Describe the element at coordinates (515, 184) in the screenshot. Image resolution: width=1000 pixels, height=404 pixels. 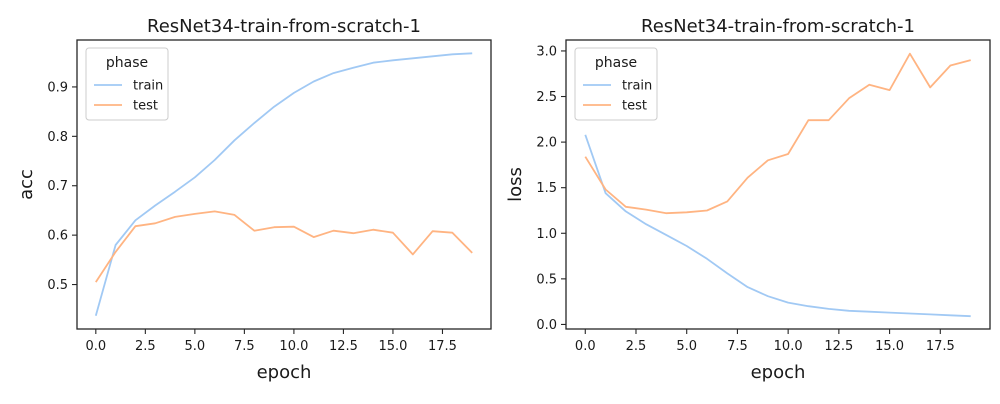
I see `y-axis-label: loss` at that location.